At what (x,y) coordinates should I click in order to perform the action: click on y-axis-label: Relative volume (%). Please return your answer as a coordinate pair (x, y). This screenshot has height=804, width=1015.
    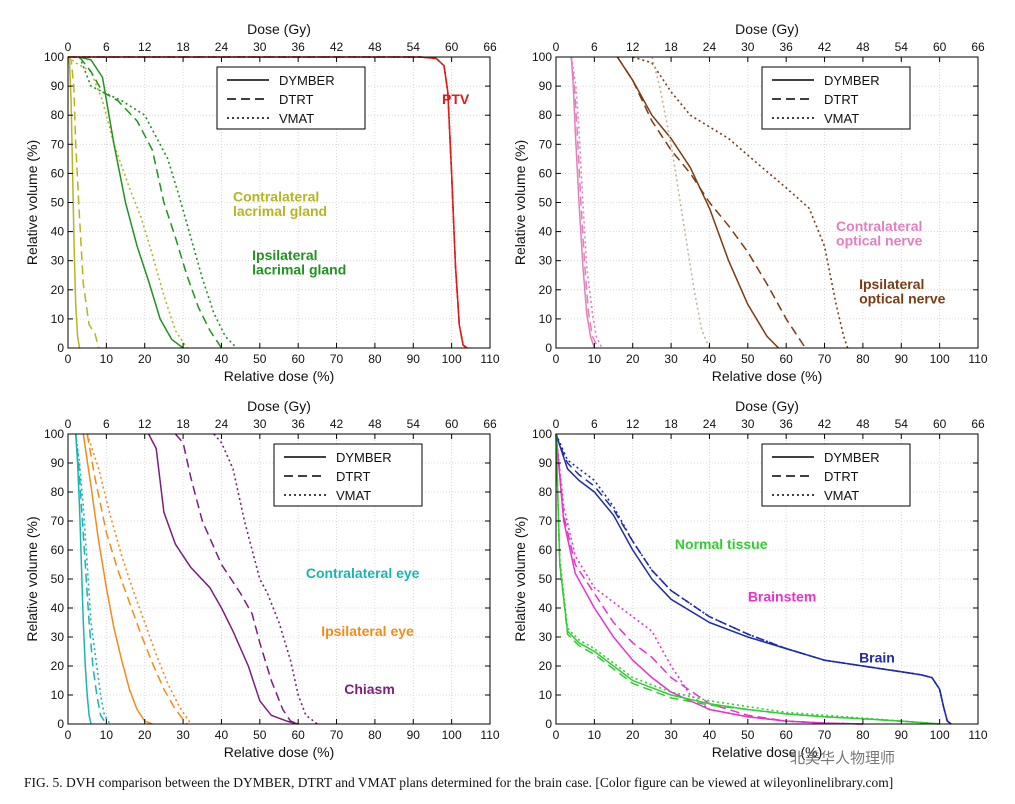
    Looking at the image, I should click on (32, 578).